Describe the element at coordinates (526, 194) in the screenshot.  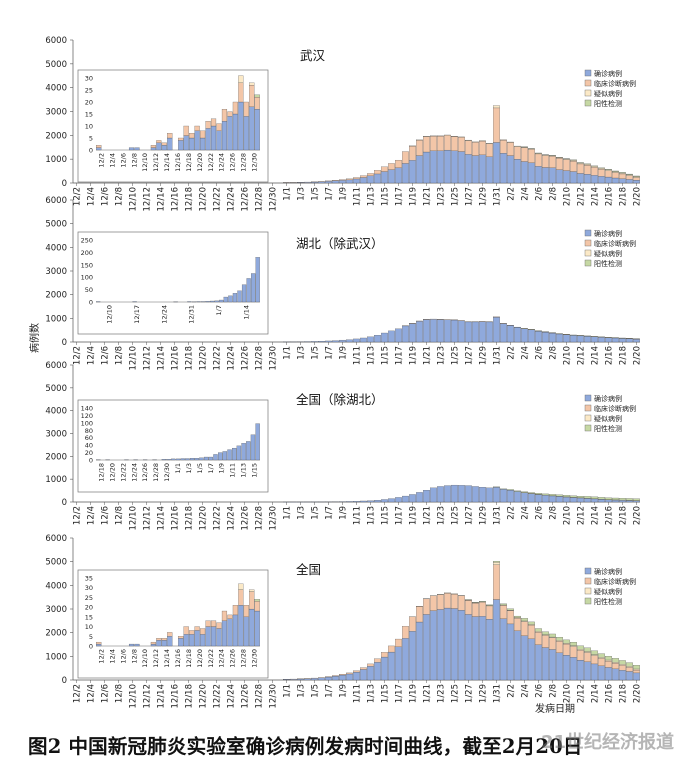
I see `x-tick-label: 2/4` at that location.